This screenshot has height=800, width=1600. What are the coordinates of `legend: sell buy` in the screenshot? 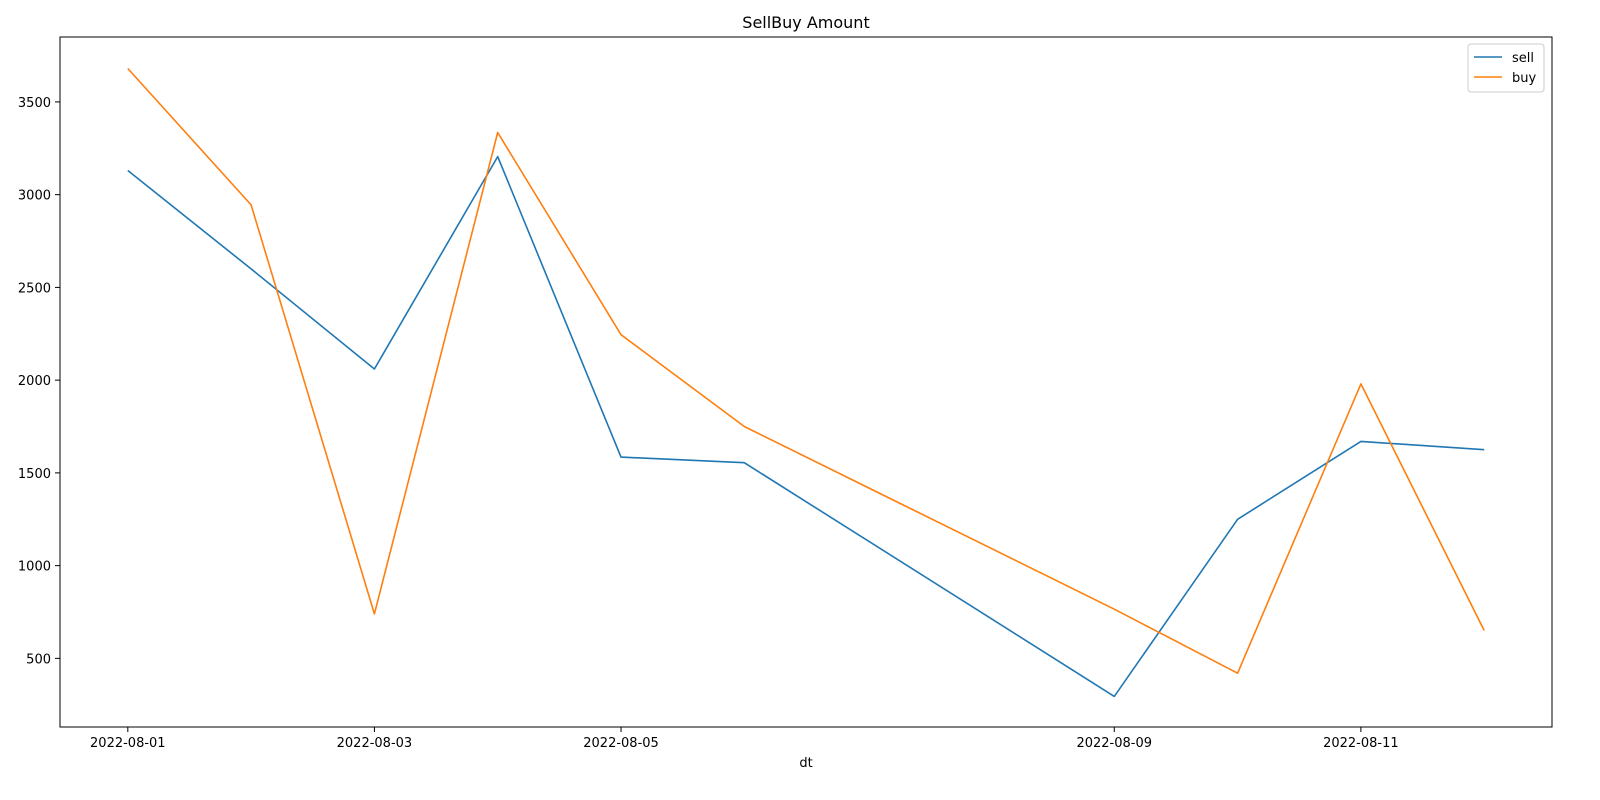 It's located at (1506, 68).